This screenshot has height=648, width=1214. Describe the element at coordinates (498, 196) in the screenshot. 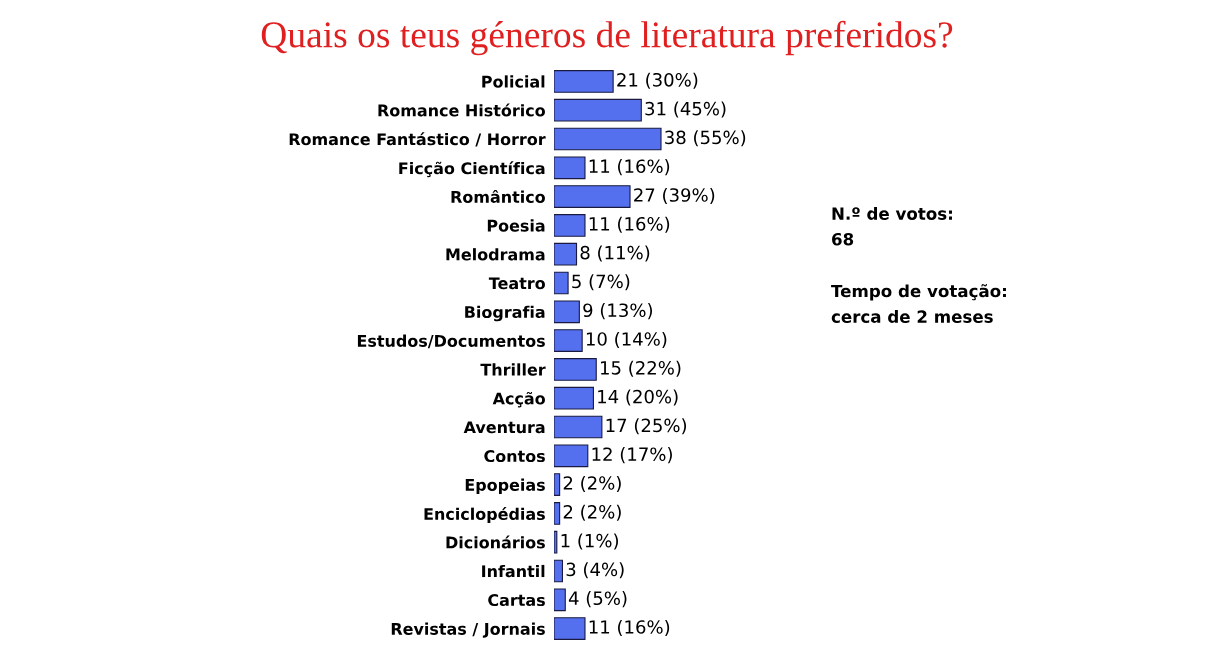

I see `y-tick-label: Romântico` at that location.